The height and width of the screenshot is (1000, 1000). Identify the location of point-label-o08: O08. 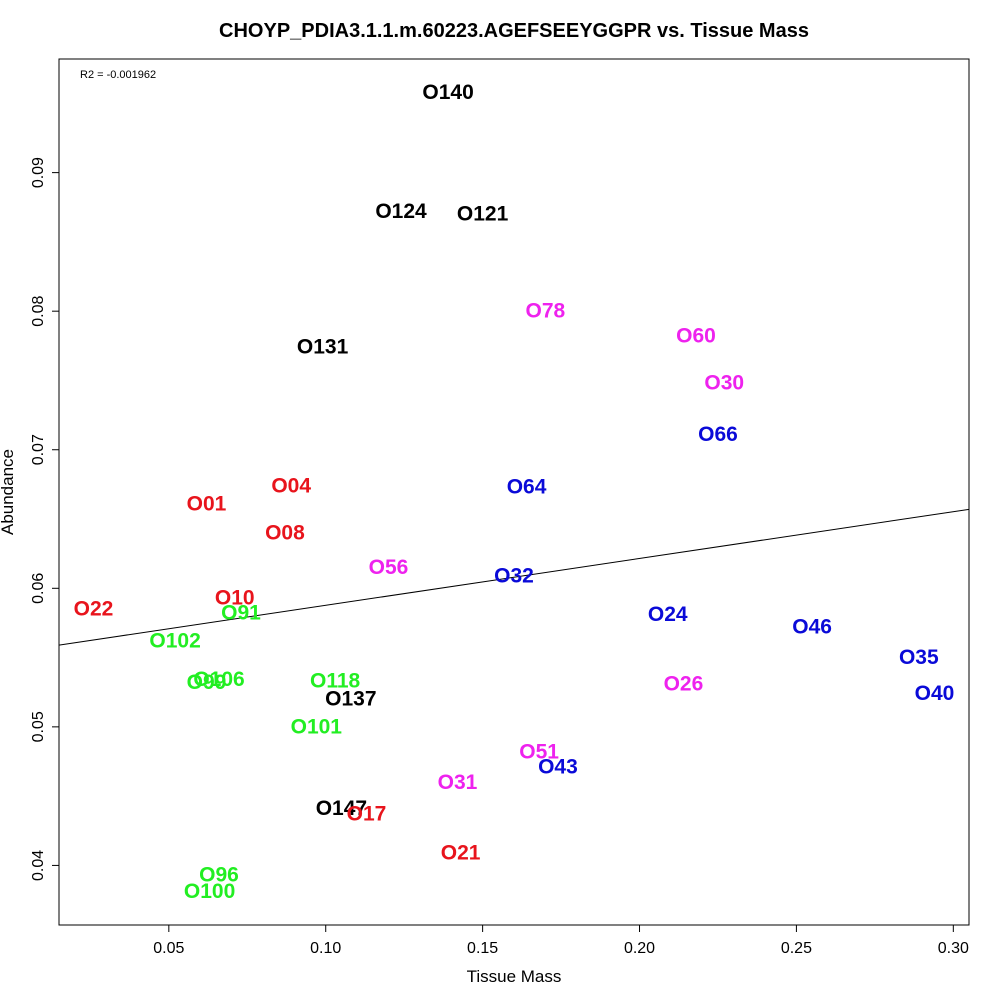
(285, 532).